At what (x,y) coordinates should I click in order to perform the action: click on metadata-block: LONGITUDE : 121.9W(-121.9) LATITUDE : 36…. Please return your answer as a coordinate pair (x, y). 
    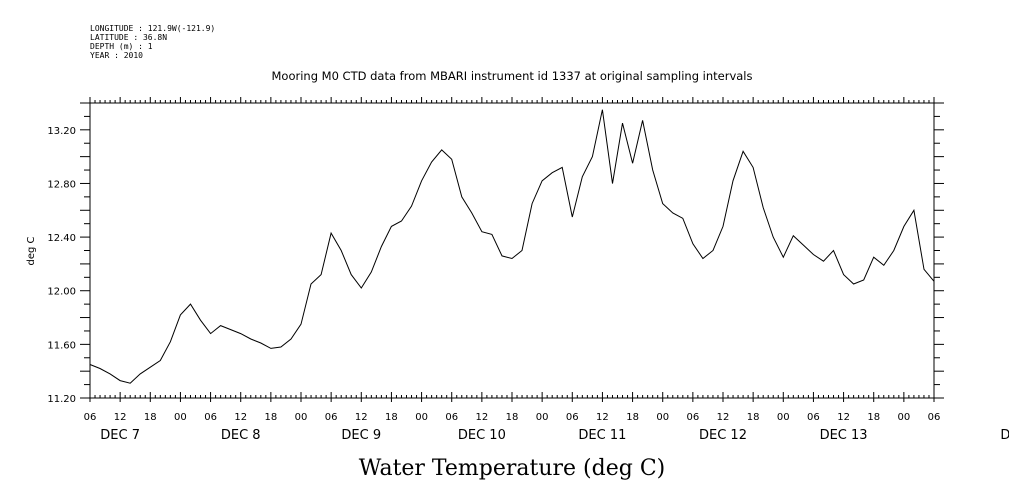
    Looking at the image, I should click on (152, 42).